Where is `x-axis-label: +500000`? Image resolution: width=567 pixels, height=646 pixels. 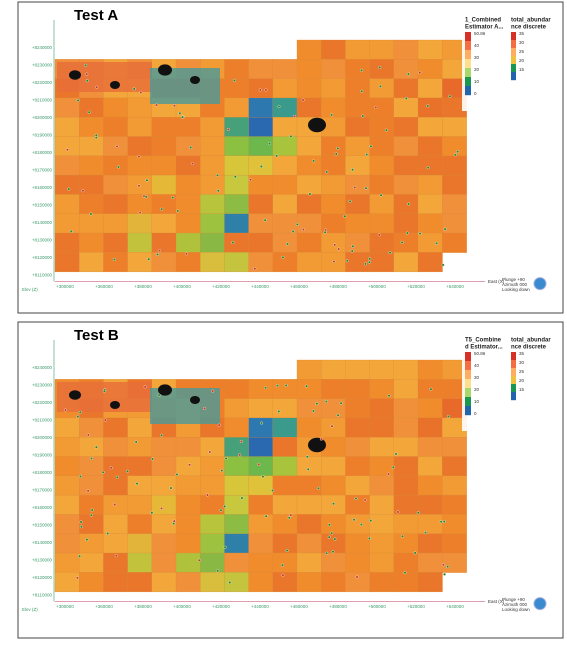
x-axis-label: +500000 is located at coordinates (377, 606).